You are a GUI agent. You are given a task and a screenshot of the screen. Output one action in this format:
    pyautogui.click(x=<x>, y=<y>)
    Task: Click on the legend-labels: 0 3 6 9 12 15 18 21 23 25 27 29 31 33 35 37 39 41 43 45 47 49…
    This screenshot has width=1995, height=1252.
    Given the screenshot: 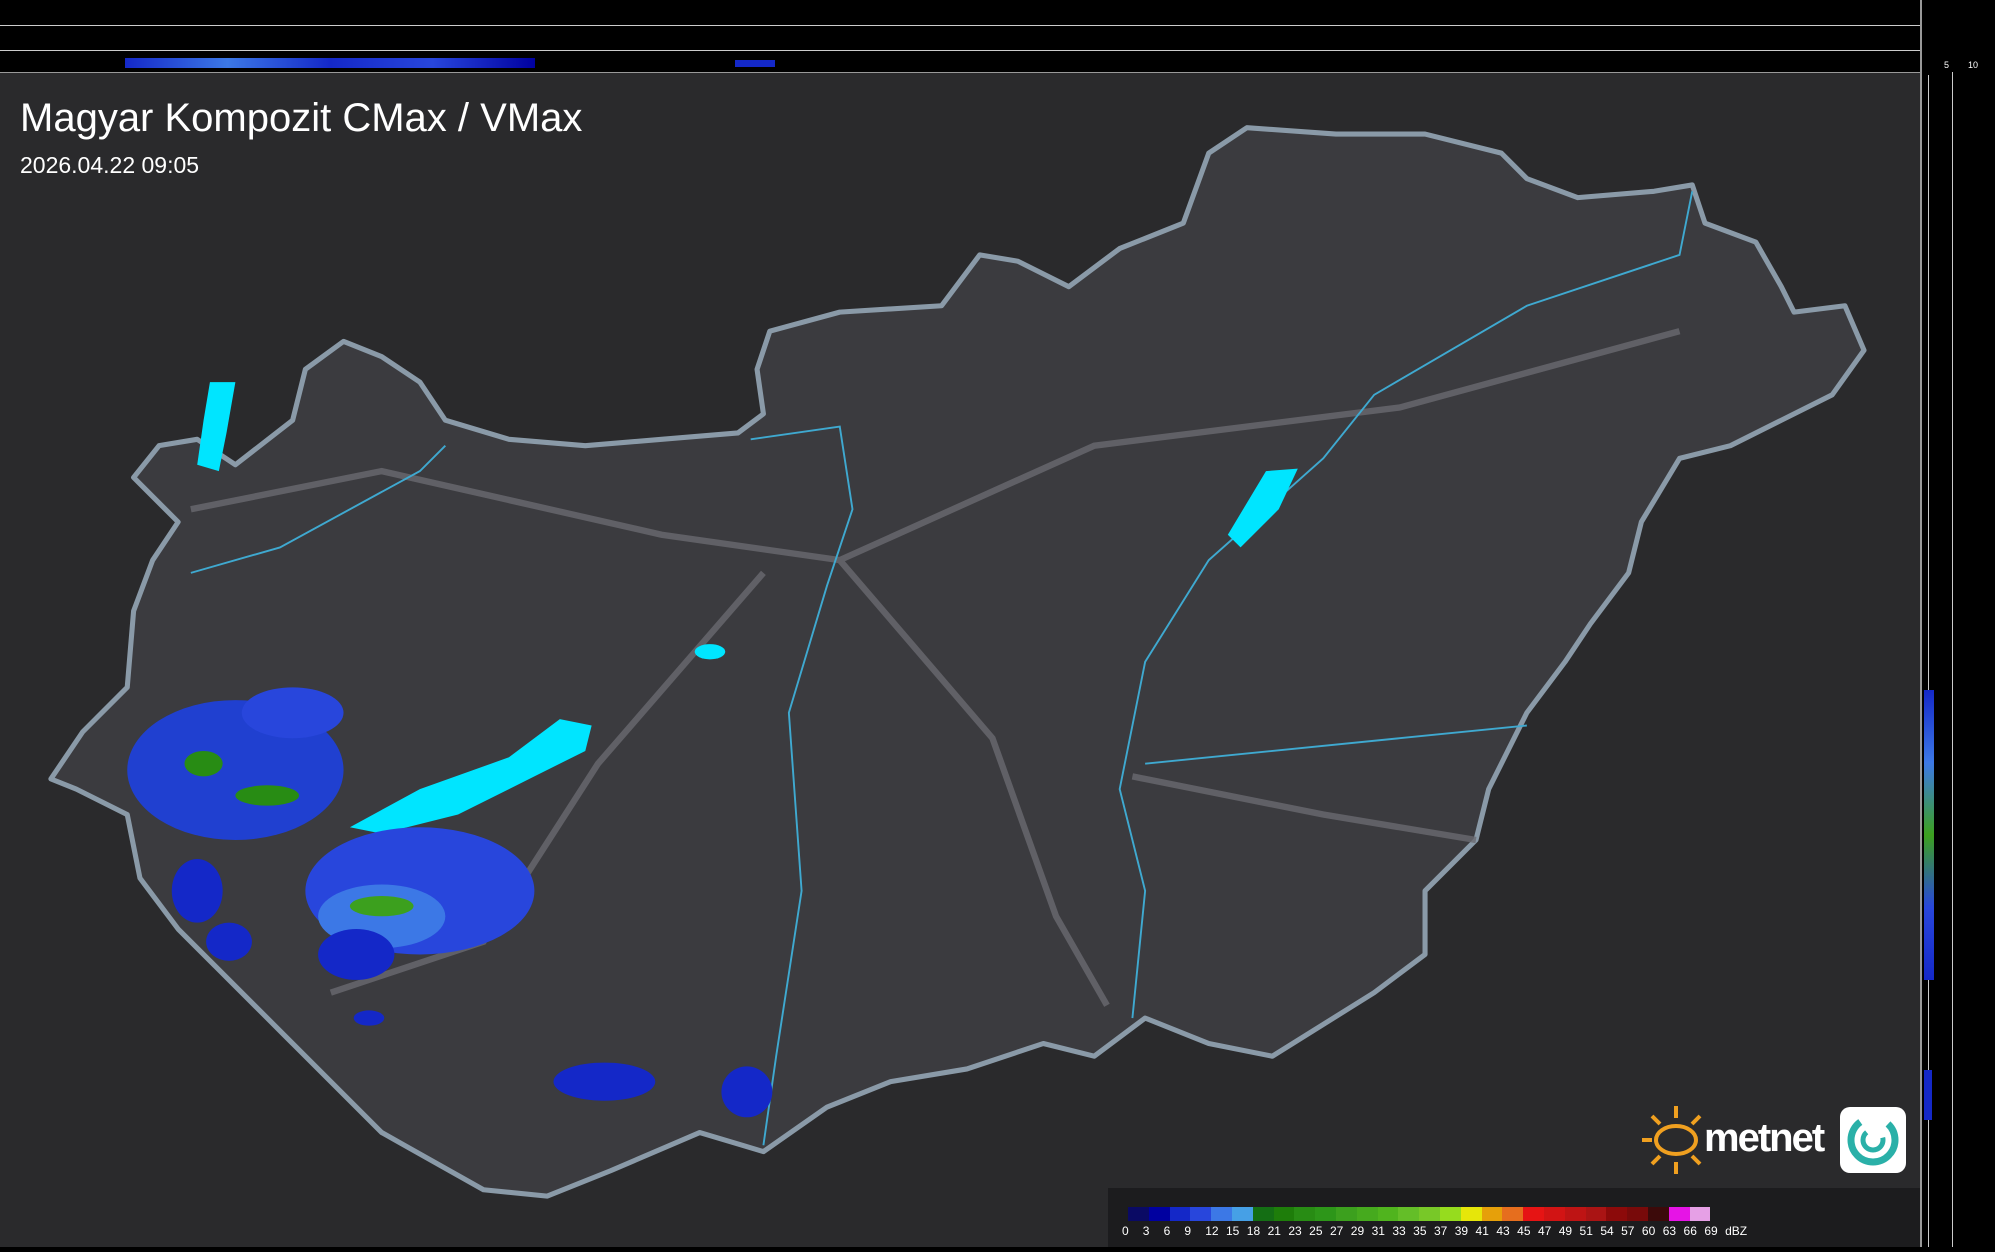 What is the action you would take?
    pyautogui.click(x=1435, y=1231)
    